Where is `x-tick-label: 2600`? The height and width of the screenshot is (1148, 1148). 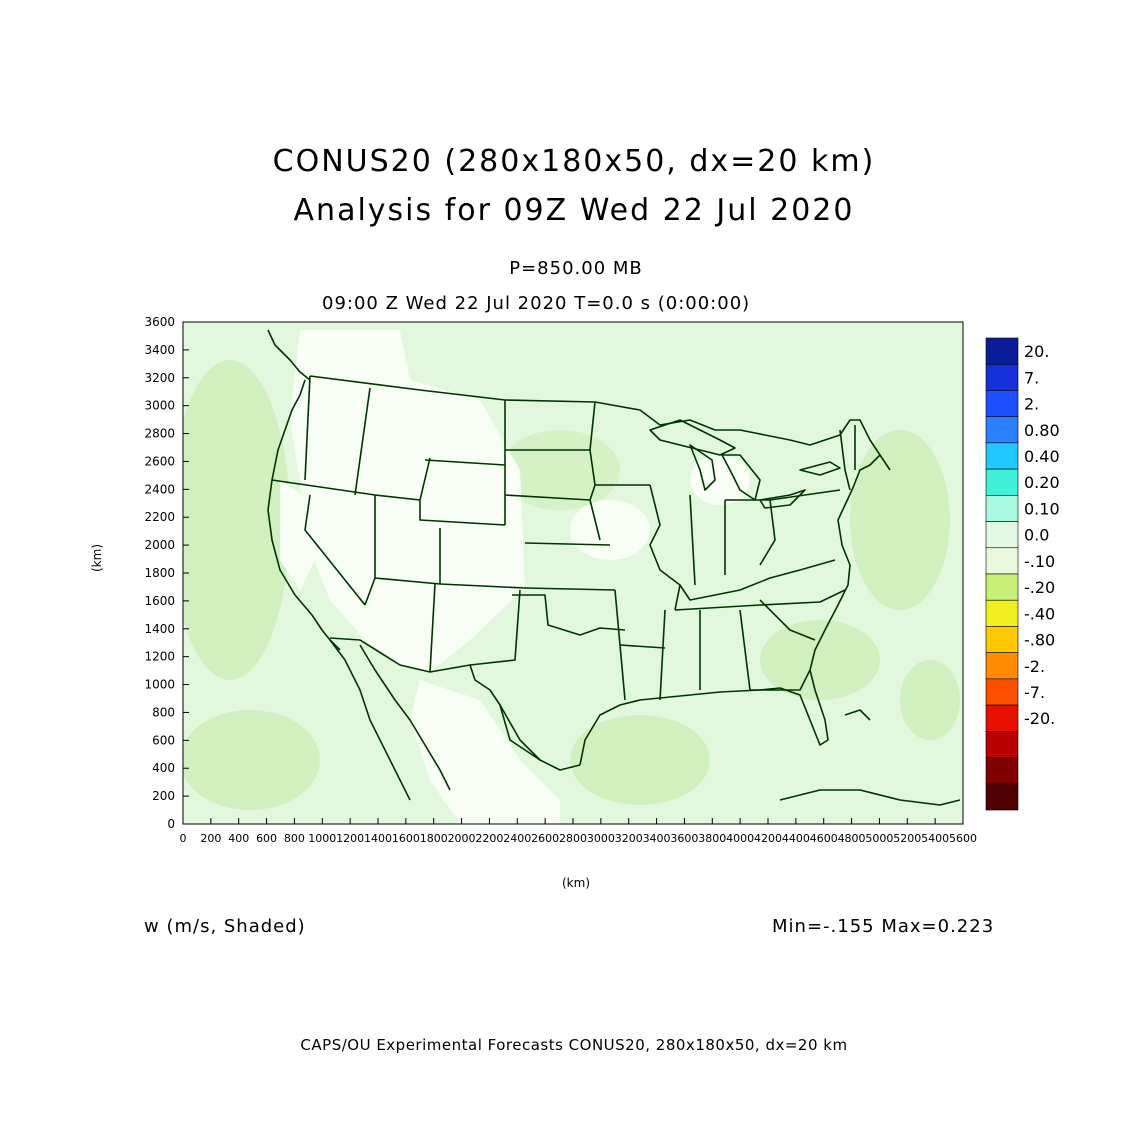
x-tick-label: 2600 is located at coordinates (545, 838).